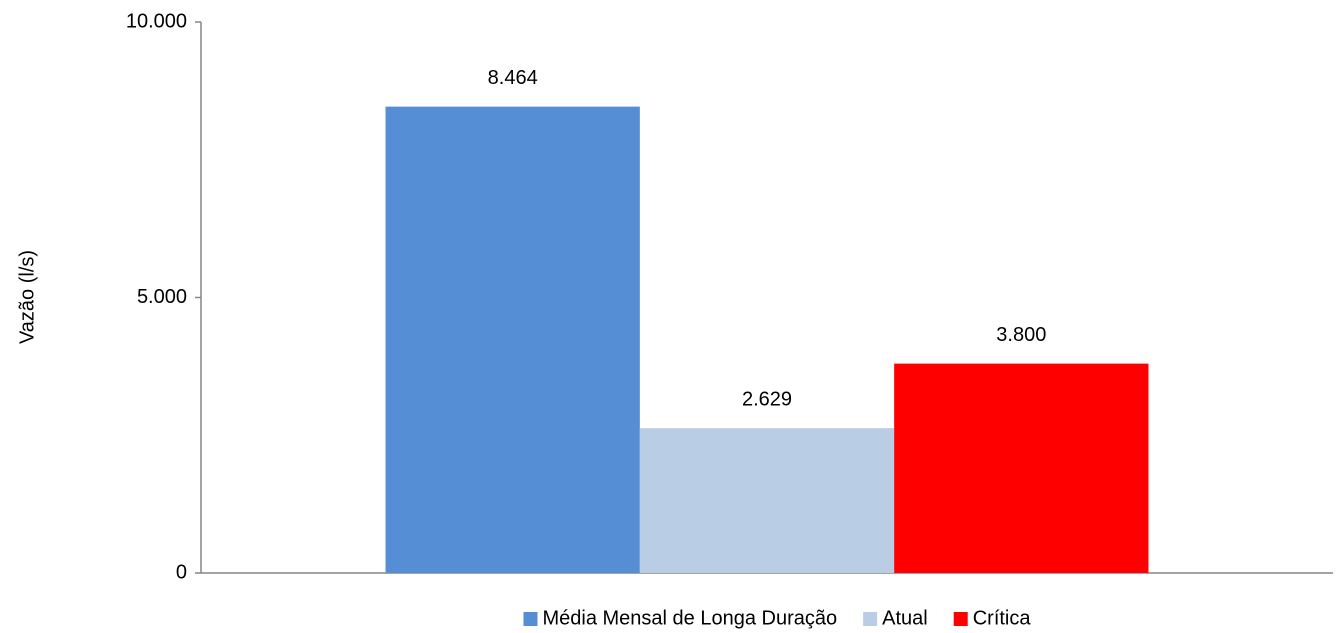 The width and height of the screenshot is (1338, 633). What do you see at coordinates (1002, 618) in the screenshot?
I see `legend-label: Crítica` at bounding box center [1002, 618].